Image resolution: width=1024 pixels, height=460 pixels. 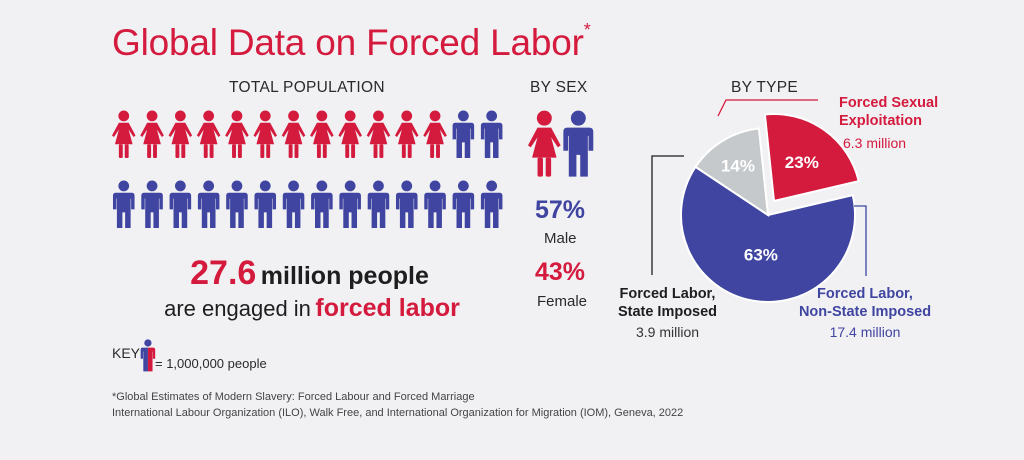 What do you see at coordinates (560, 238) in the screenshot?
I see `male-label: Male` at bounding box center [560, 238].